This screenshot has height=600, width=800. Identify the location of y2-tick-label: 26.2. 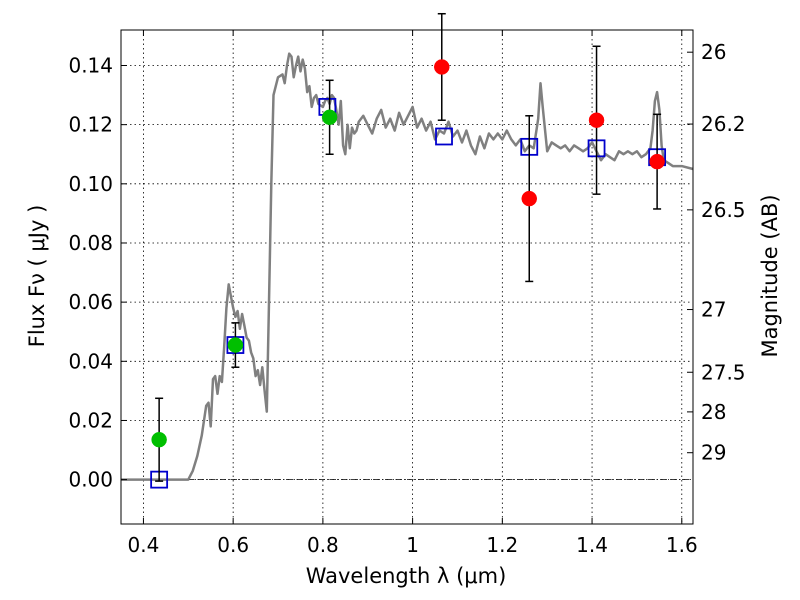
(723, 124).